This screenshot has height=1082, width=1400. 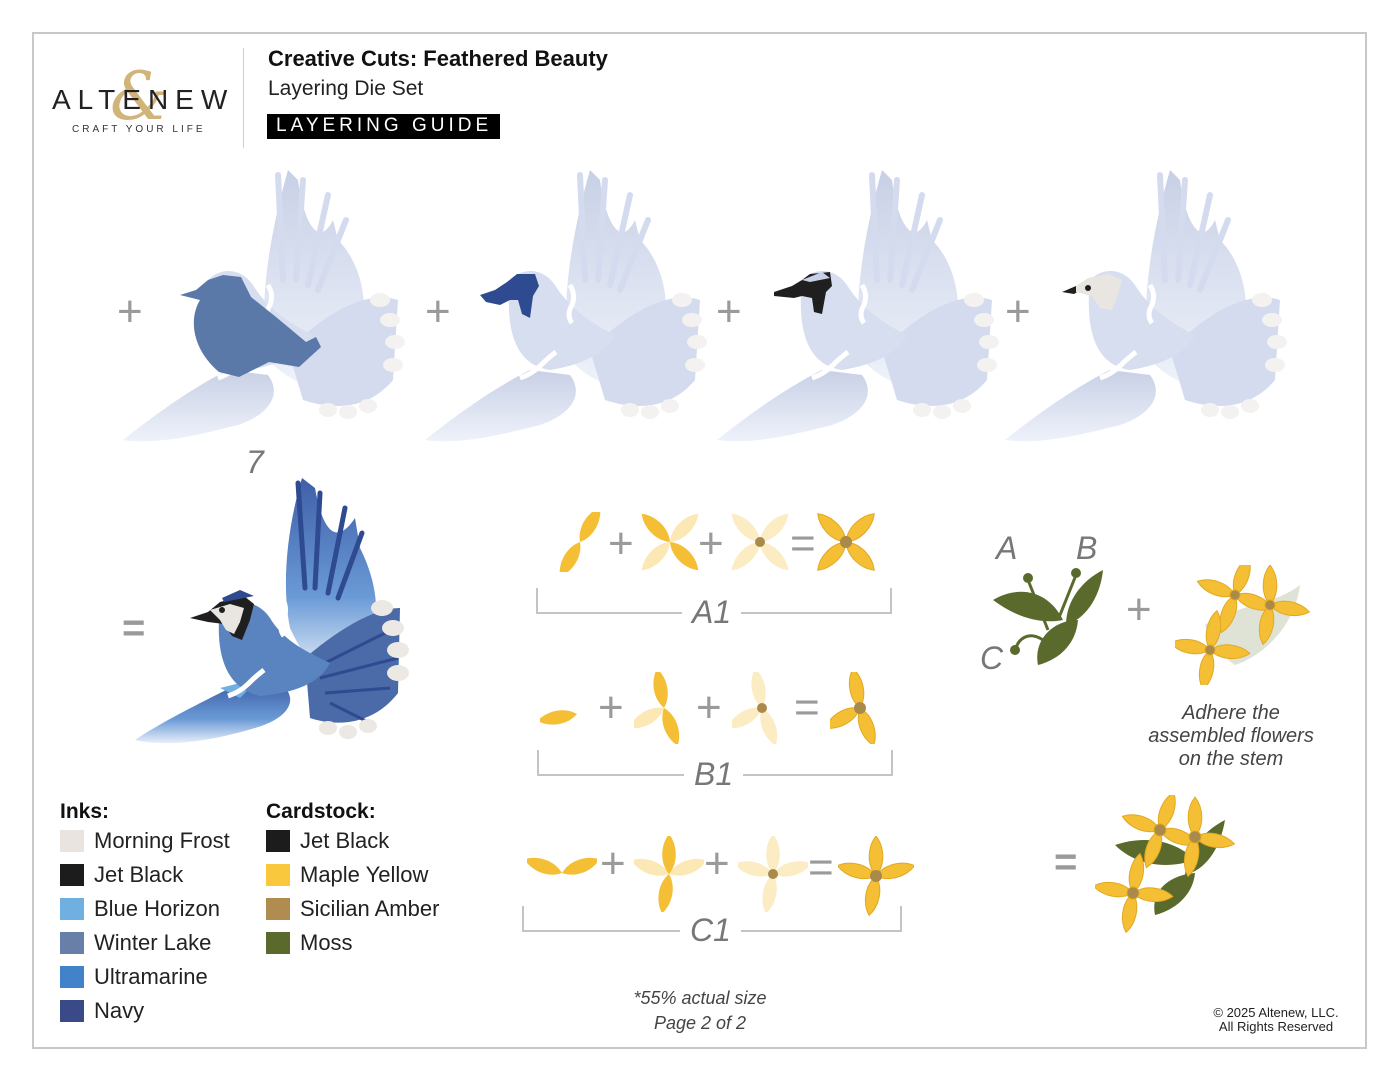 I want to click on legend-label: Ultramarine, so click(x=151, y=976).